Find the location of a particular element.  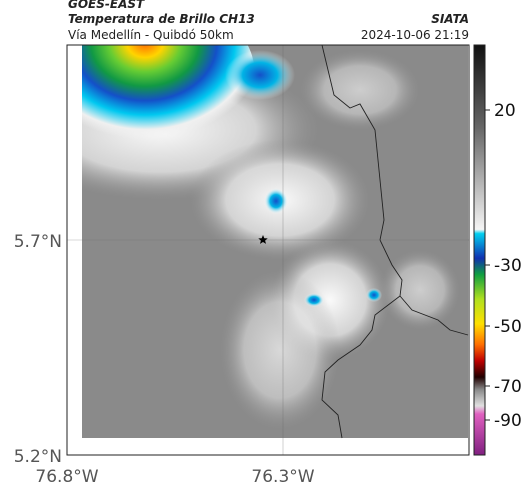

colorbar-label: -30 is located at coordinates (508, 266).